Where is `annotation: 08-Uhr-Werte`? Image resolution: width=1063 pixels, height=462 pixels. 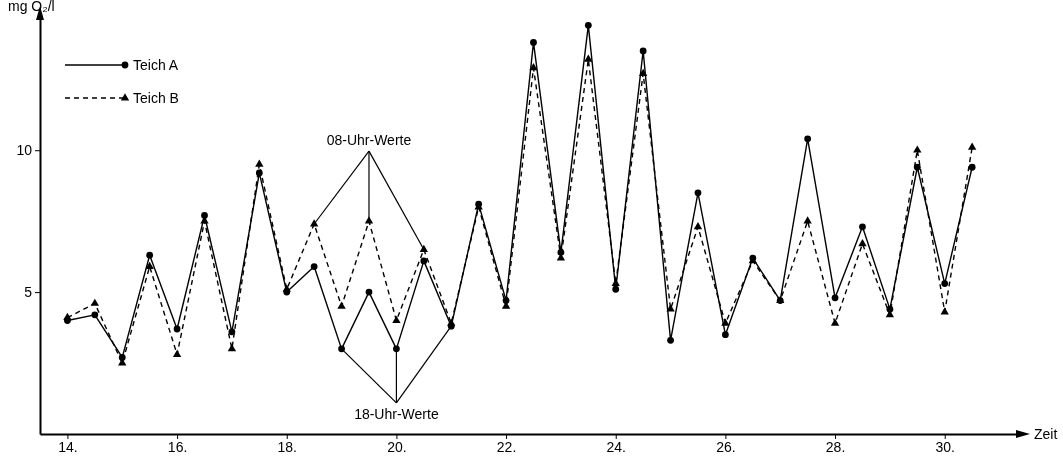
annotation: 08-Uhr-Werte is located at coordinates (369, 140).